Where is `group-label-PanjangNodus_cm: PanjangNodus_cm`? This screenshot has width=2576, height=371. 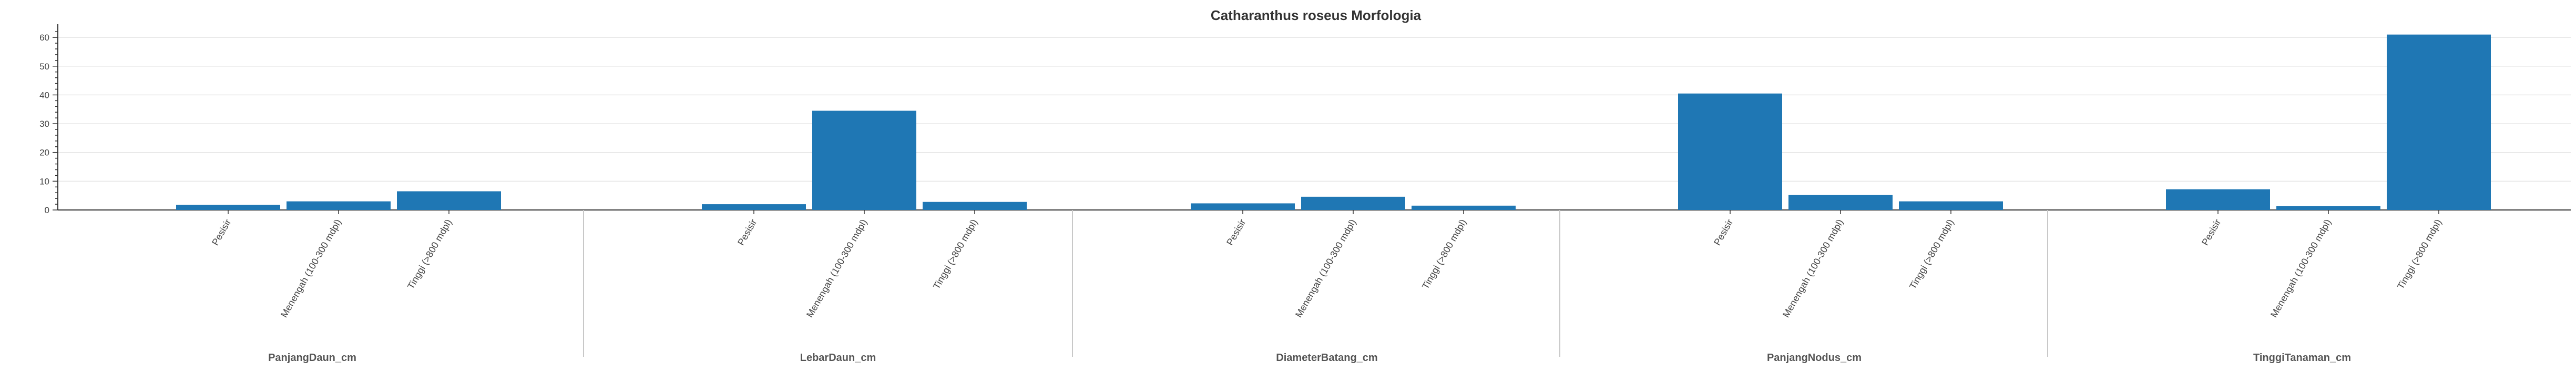 group-label-PanjangNodus_cm: PanjangNodus_cm is located at coordinates (1814, 358).